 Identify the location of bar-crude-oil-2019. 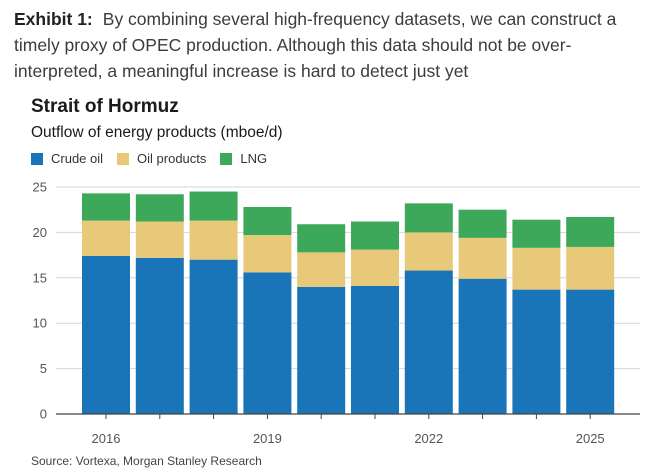
(267, 343).